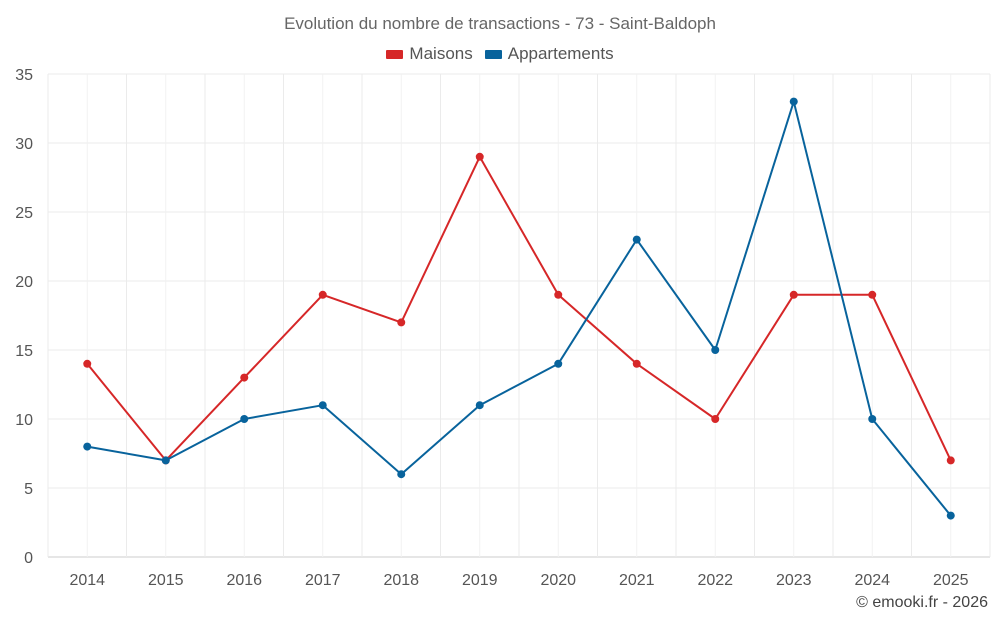 The height and width of the screenshot is (625, 1000). Describe the element at coordinates (323, 580) in the screenshot. I see `x-tick-label: 2017` at that location.